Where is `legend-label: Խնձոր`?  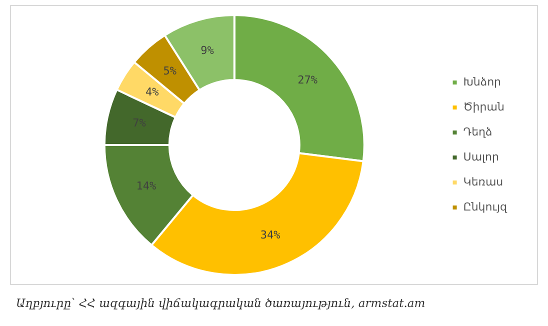
legend-label: Խնձոր is located at coordinates (482, 81).